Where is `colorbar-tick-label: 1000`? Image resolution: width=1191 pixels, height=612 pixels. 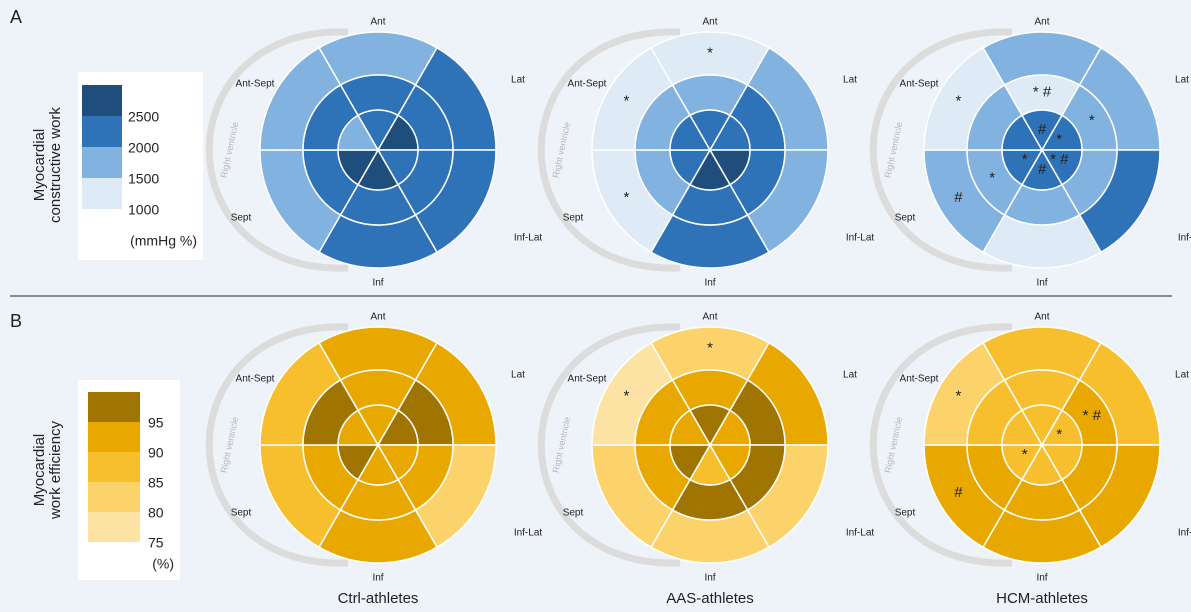 colorbar-tick-label: 1000 is located at coordinates (143, 210).